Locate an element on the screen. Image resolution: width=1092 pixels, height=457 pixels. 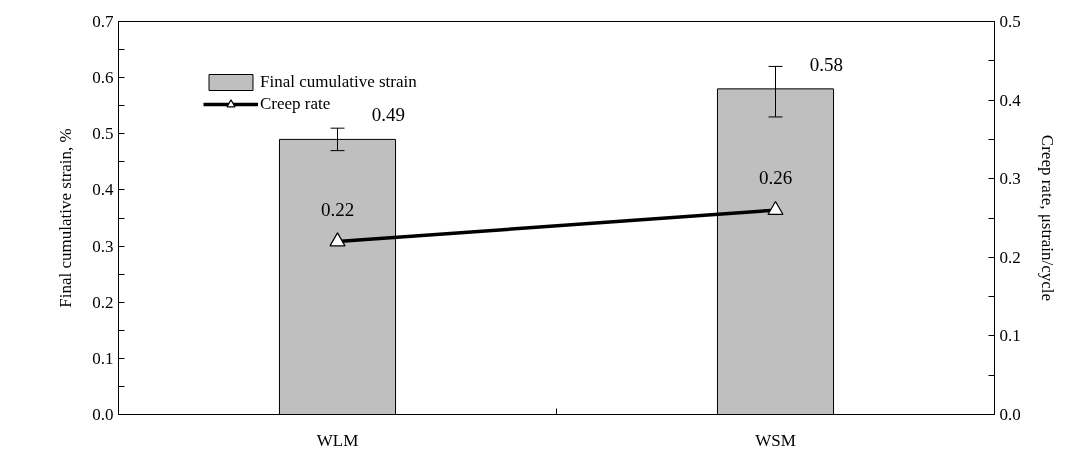
y2-tick-label: 0.1 is located at coordinates (1010, 336).